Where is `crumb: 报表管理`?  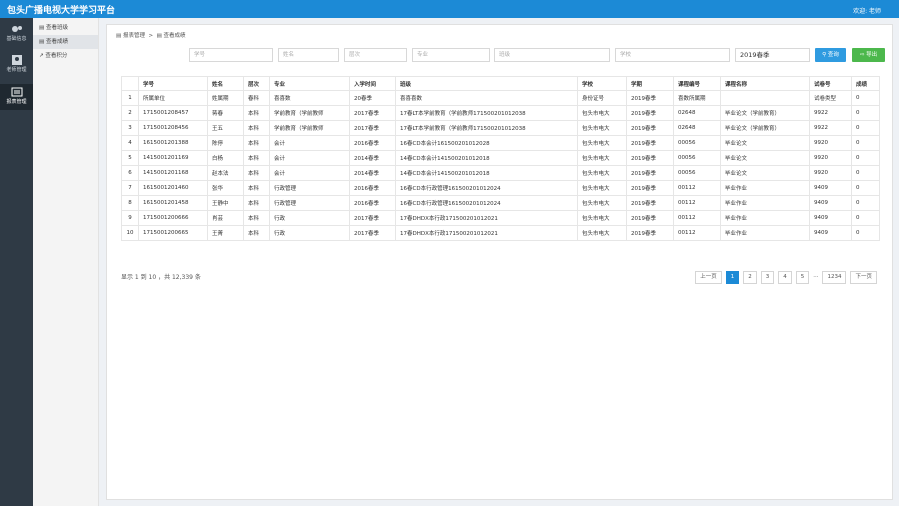
crumb: 报表管理 is located at coordinates (133, 36).